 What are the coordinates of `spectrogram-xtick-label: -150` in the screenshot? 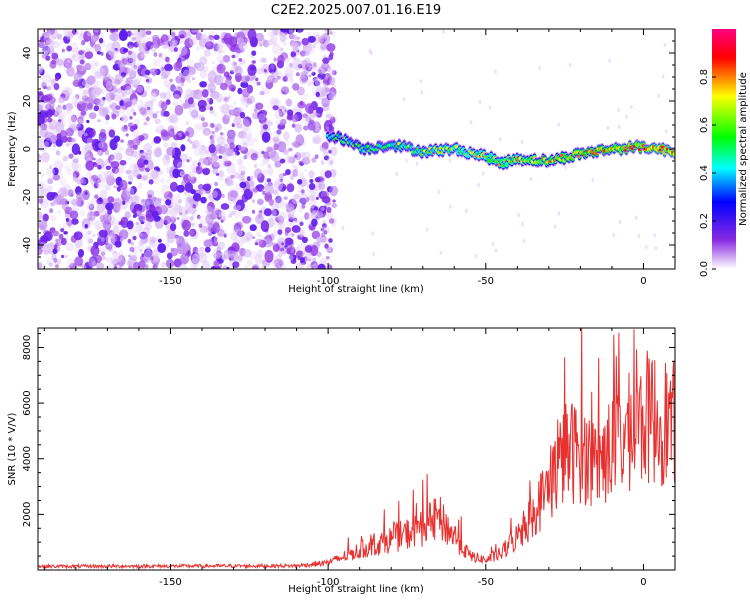 It's located at (170, 281).